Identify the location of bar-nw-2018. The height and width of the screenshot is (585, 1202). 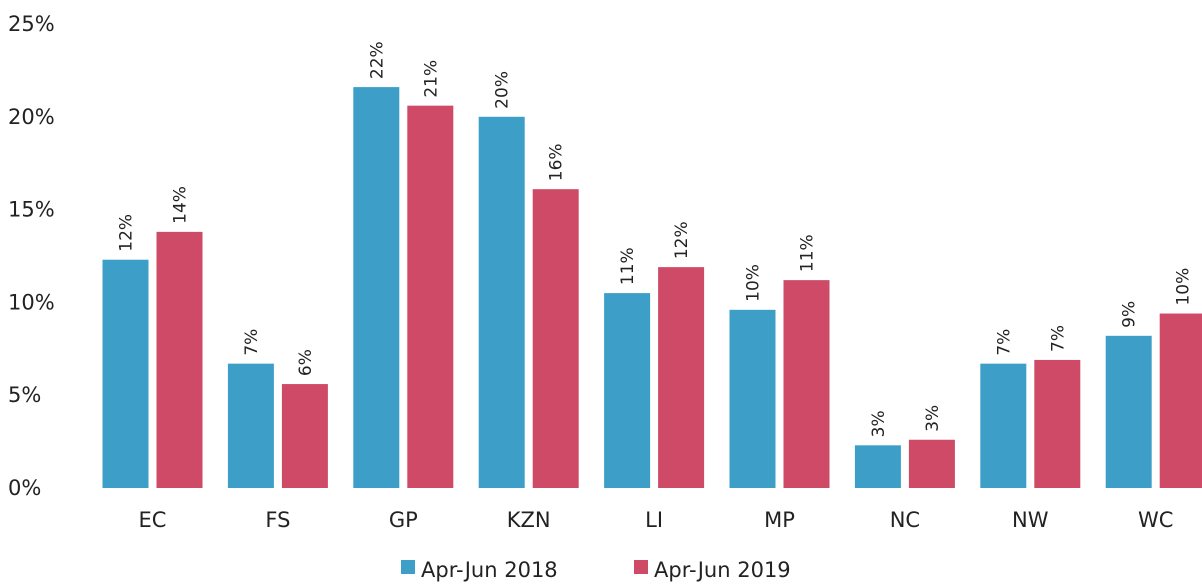
(1003, 425).